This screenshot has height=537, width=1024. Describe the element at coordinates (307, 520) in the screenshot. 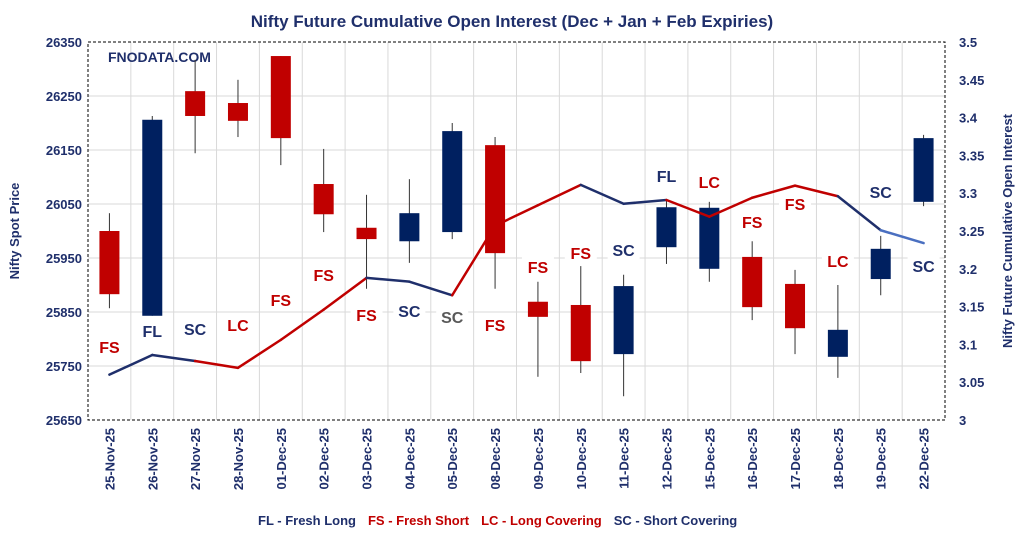

I see `legend-item-fl: FL - Fresh Long` at that location.